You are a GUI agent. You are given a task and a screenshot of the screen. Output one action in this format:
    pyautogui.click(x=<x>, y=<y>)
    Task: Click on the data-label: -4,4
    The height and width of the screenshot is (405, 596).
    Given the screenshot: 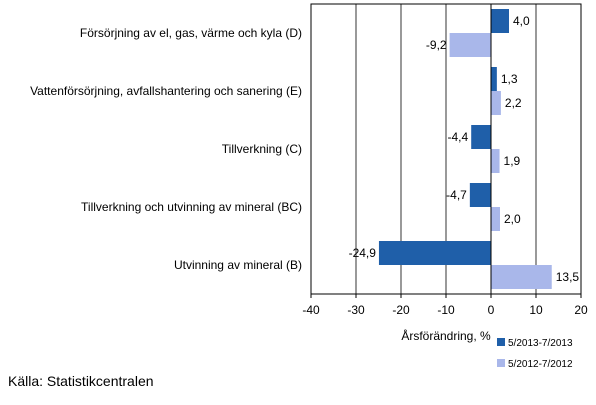 What is the action you would take?
    pyautogui.click(x=458, y=137)
    